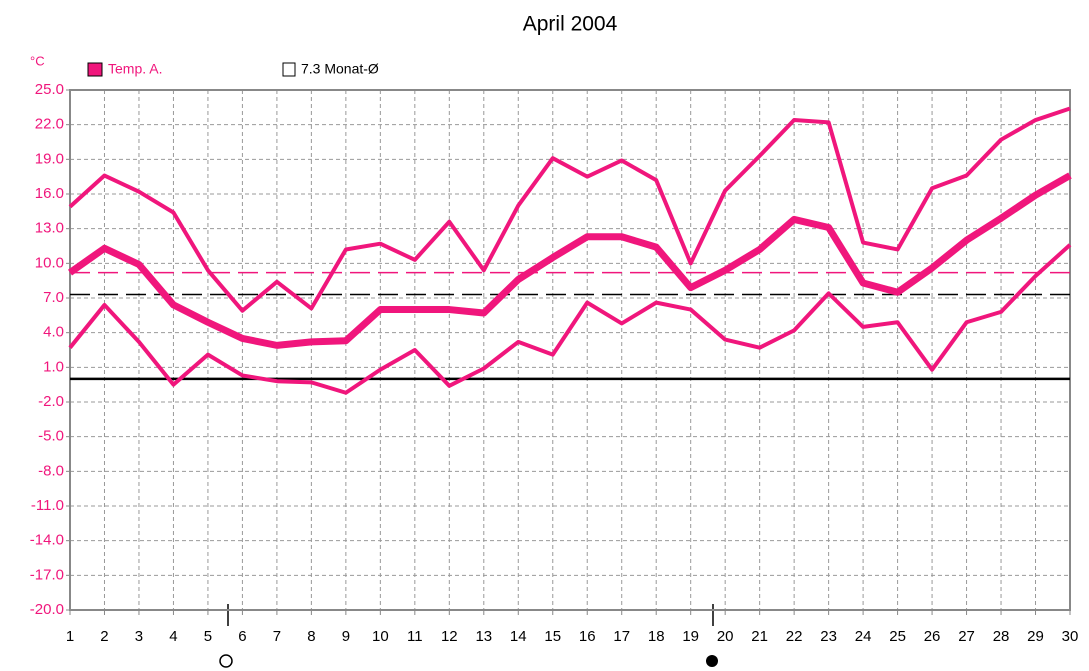 The image size is (1089, 671). Describe the element at coordinates (897, 636) in the screenshot. I see `x-tick-label: 25` at that location.